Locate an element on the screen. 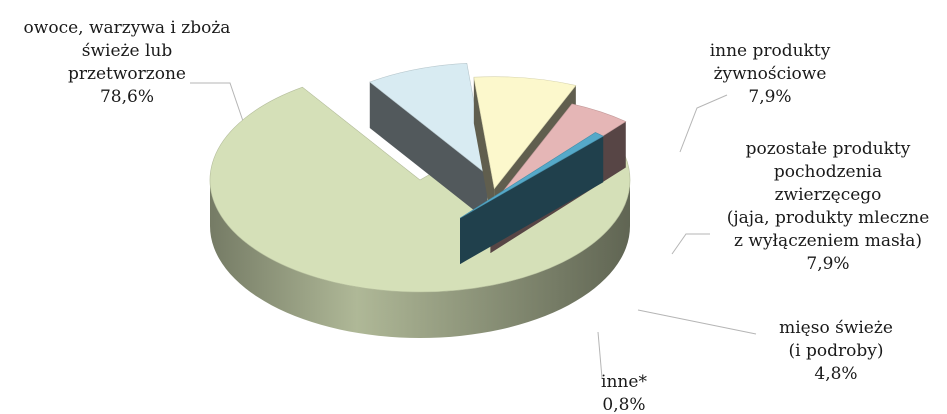 The height and width of the screenshot is (414, 947). slice-label-meat-line-1: mięso świeże is located at coordinates (836, 328).